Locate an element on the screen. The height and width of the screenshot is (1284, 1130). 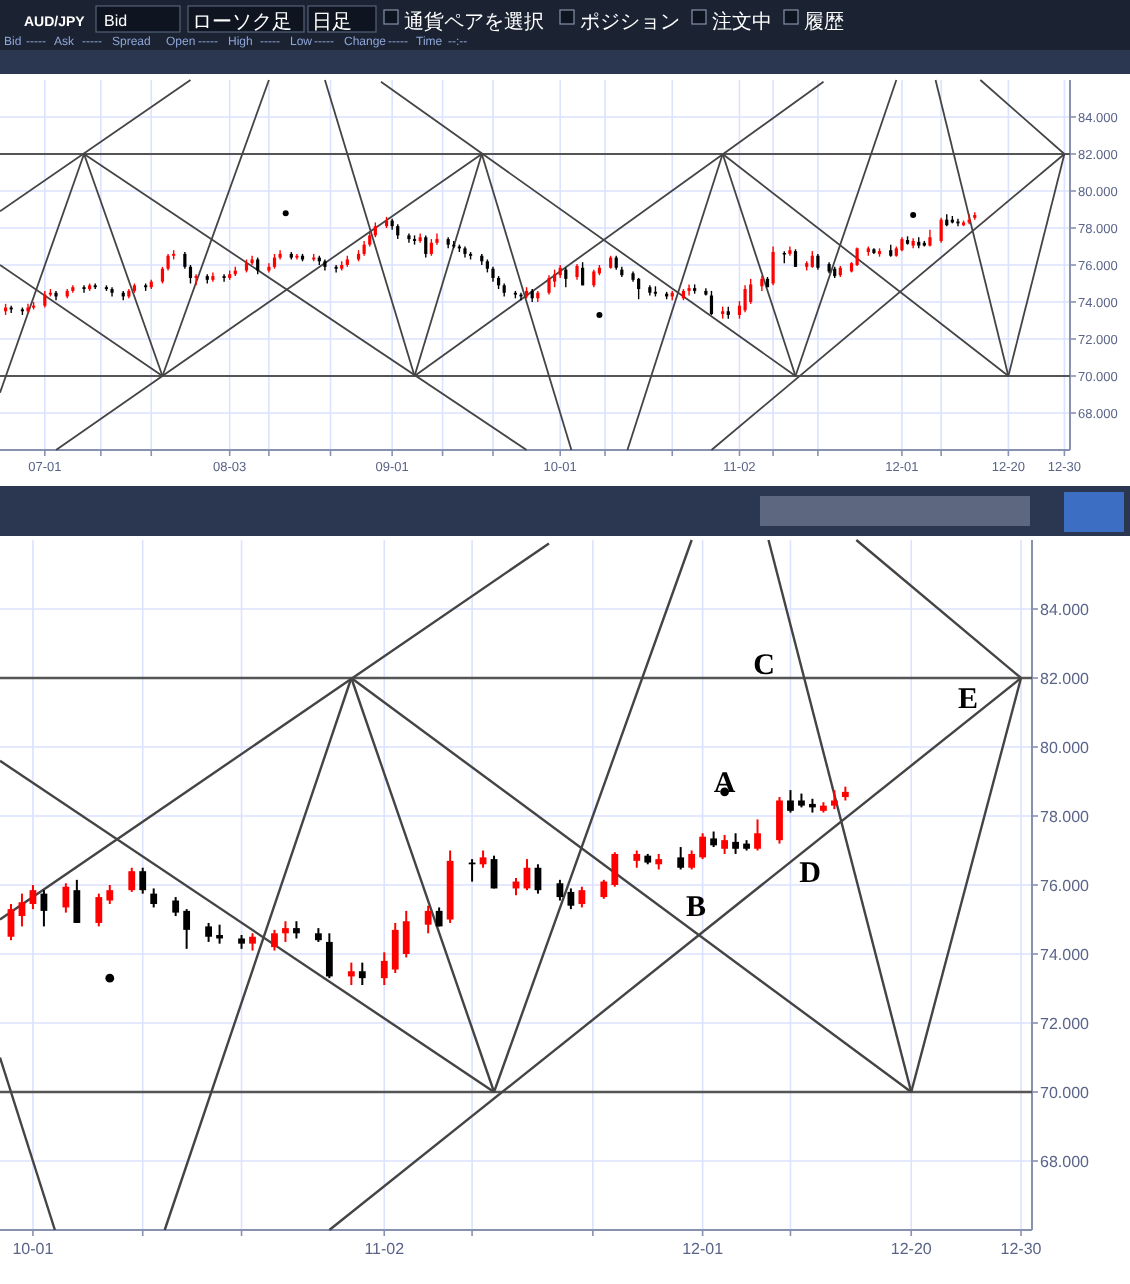
text: 履歴 is located at coordinates (824, 23).